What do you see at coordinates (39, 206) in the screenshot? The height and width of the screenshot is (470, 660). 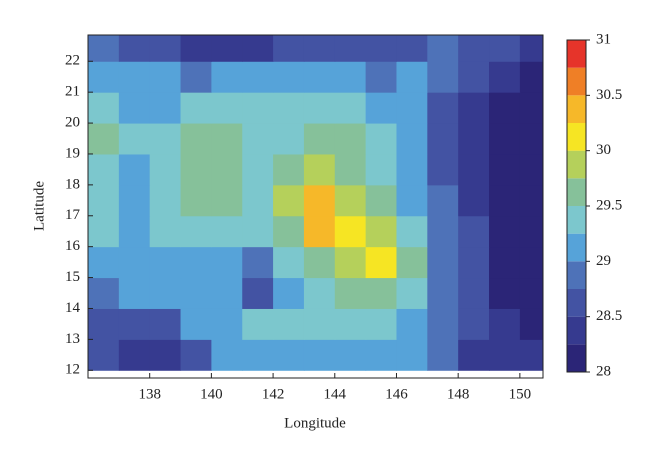 I see `y-axis-label: Latitude` at bounding box center [39, 206].